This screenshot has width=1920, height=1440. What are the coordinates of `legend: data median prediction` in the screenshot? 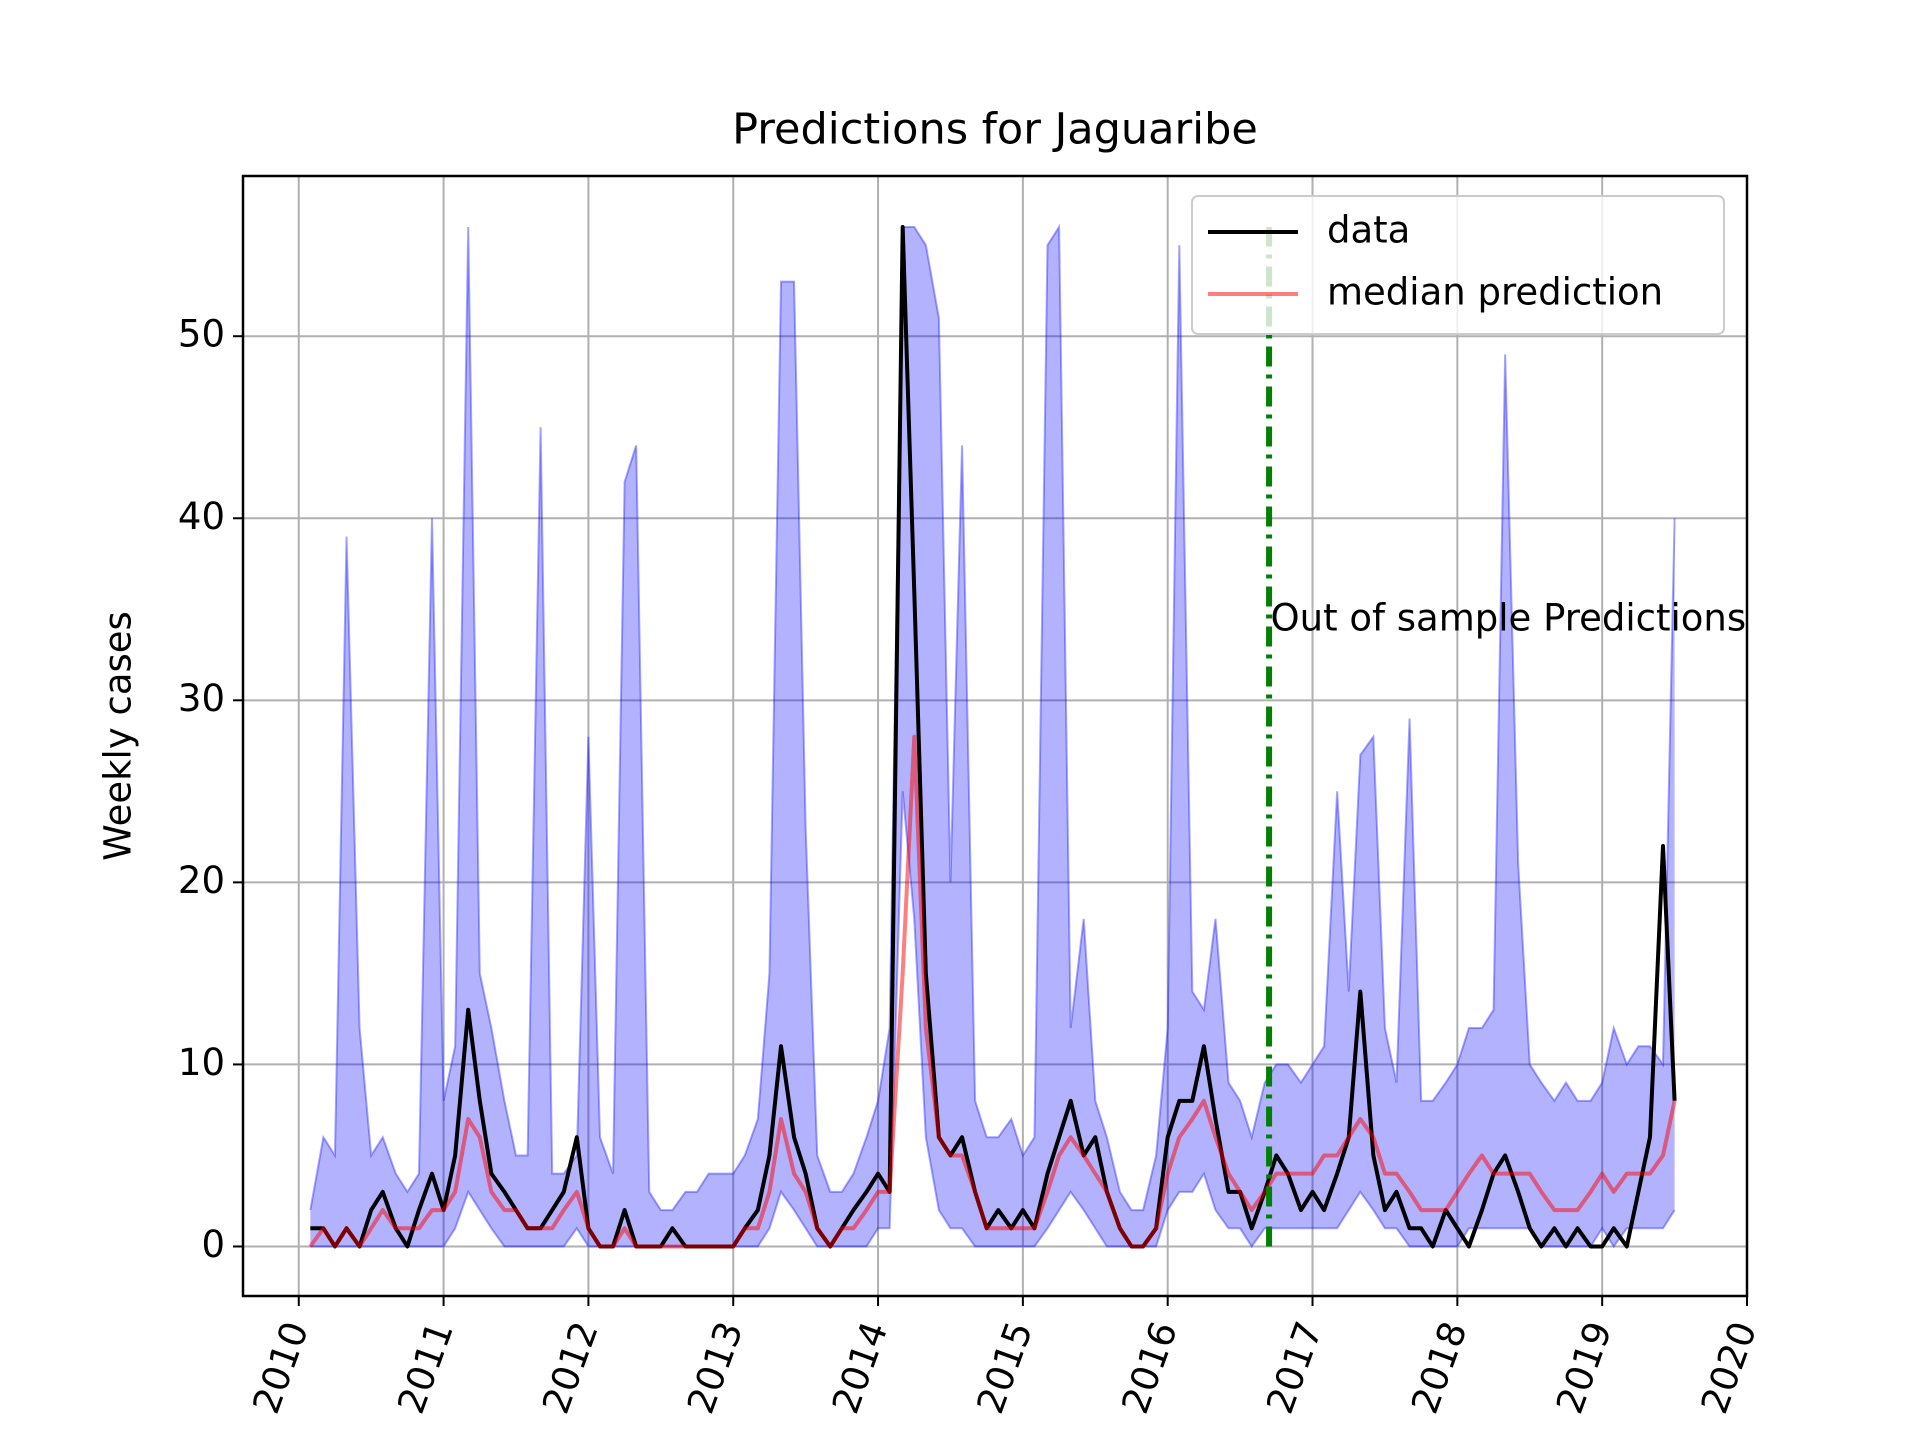 It's located at (1458, 265).